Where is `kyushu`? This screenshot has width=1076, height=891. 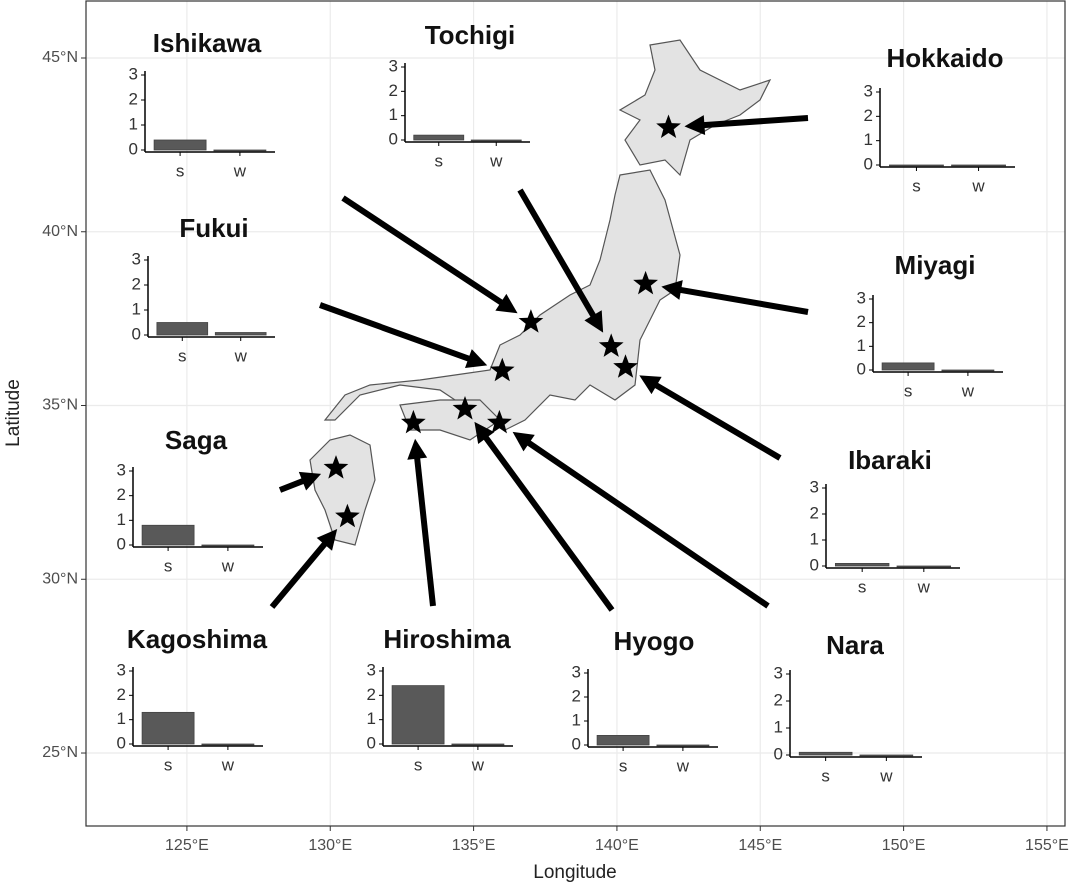 kyushu is located at coordinates (342, 490).